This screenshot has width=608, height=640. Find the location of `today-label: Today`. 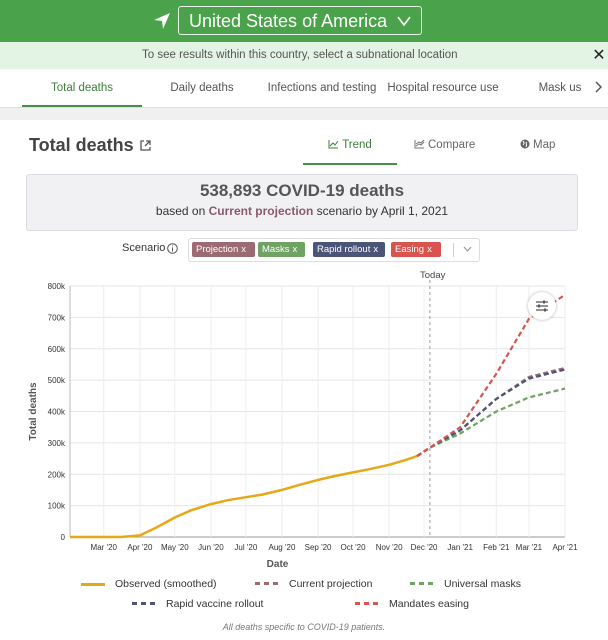

today-label: Today is located at coordinates (433, 275).